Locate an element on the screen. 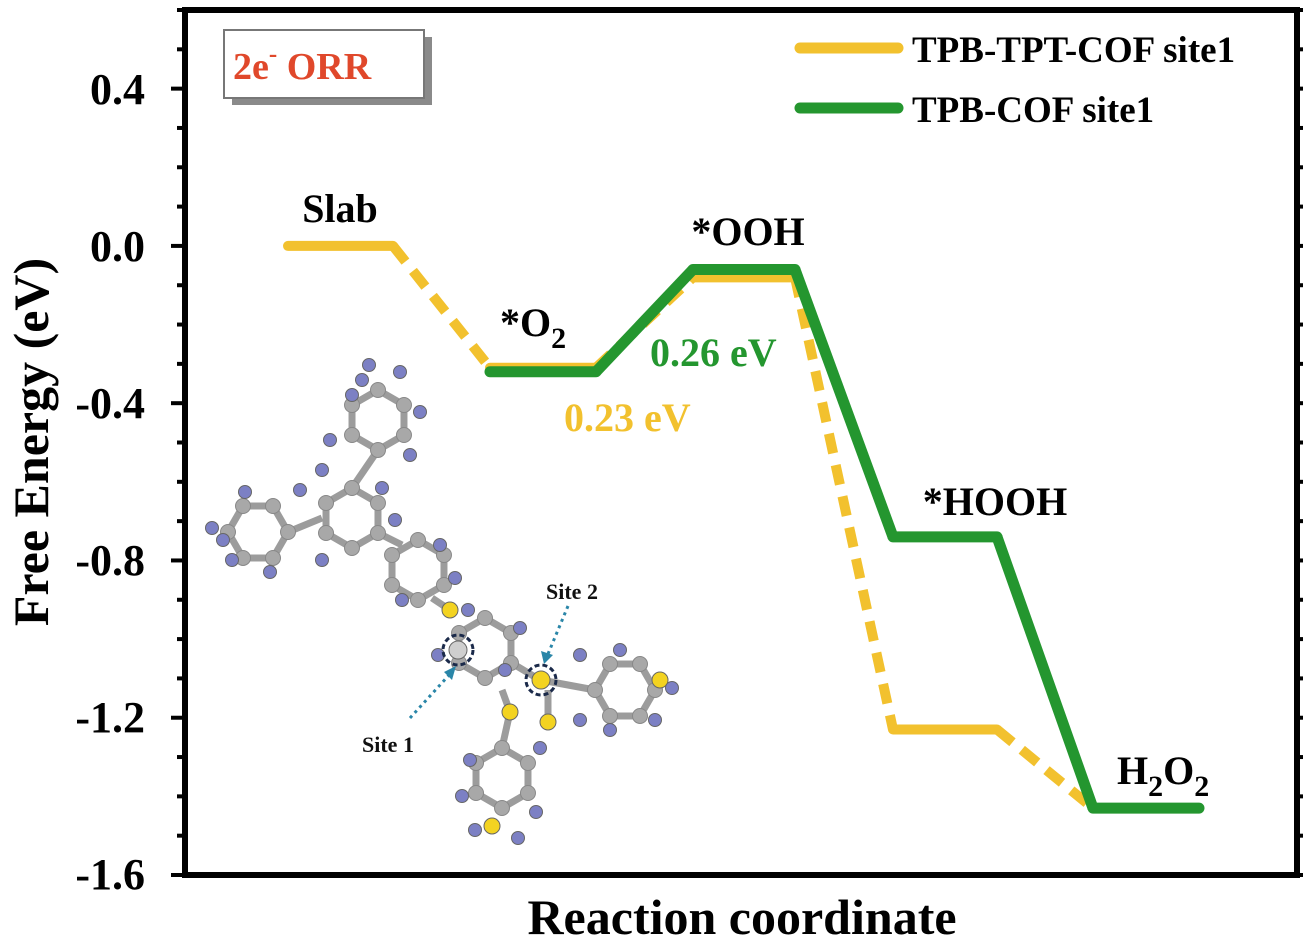 This screenshot has width=1305, height=946. y-tick-label: 0.0 is located at coordinates (117, 246).